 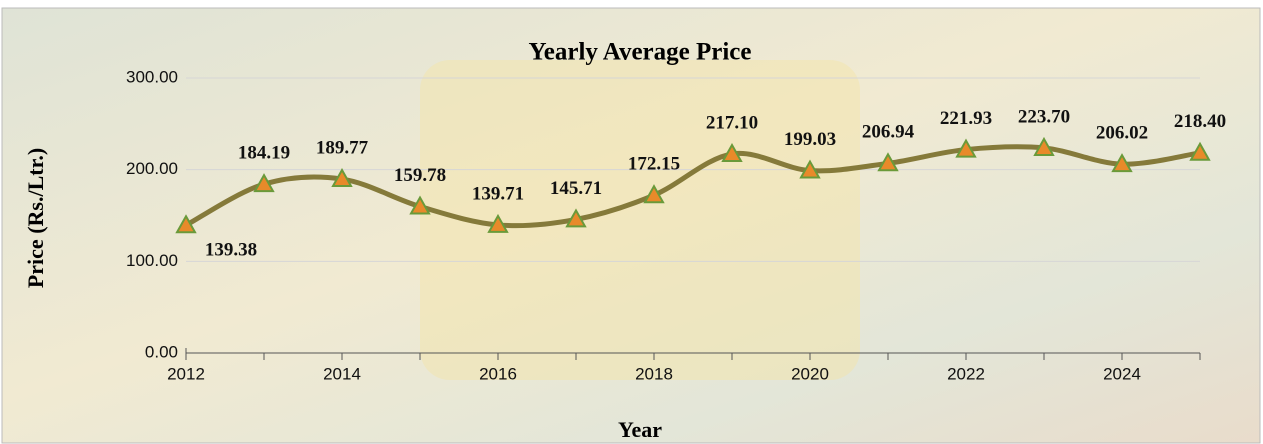 I want to click on data-label: 223.70, so click(x=1044, y=116).